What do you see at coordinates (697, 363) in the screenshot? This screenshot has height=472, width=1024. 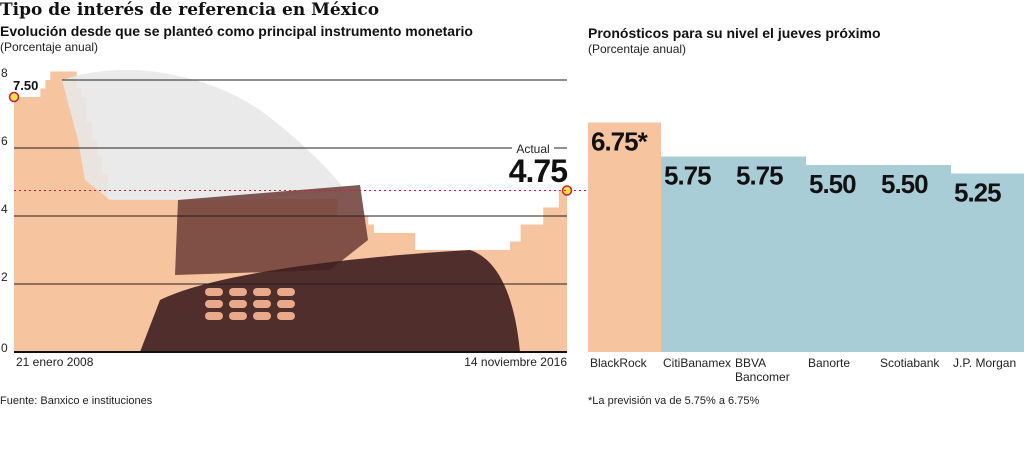 I see `category-label: CitiBanamex` at bounding box center [697, 363].